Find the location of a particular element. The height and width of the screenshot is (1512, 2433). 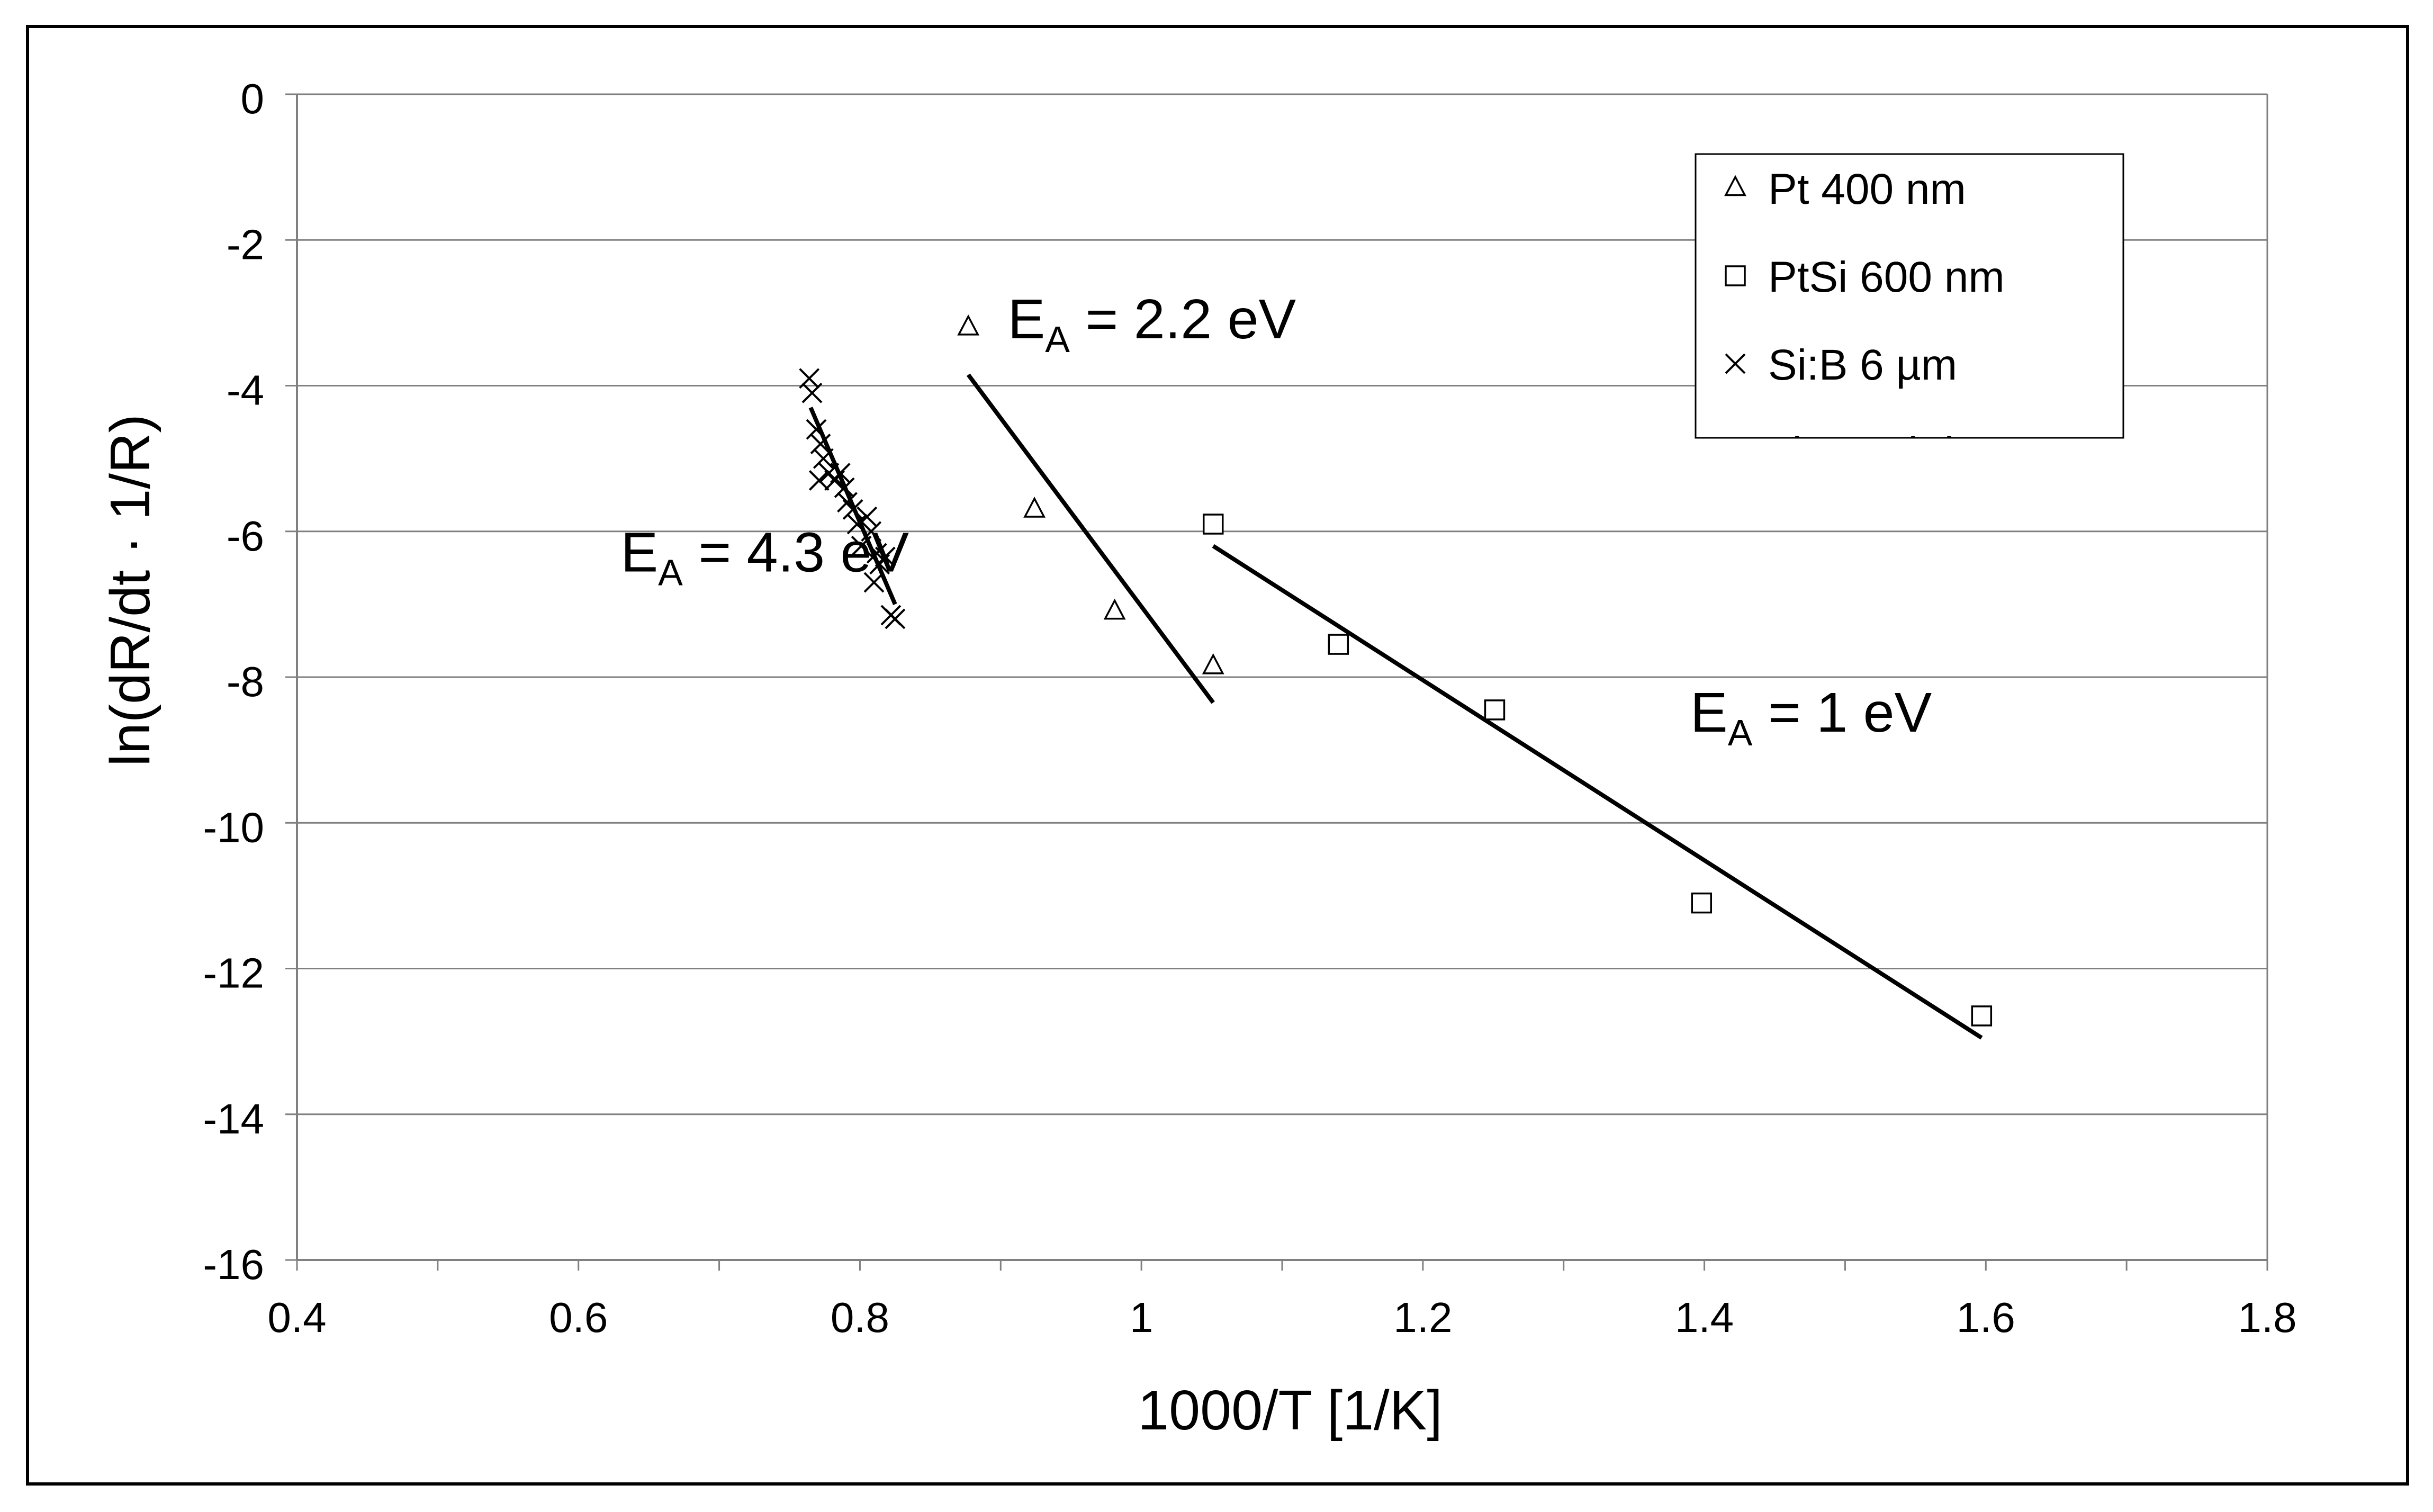

fit-ptsi-line is located at coordinates (1597, 792).